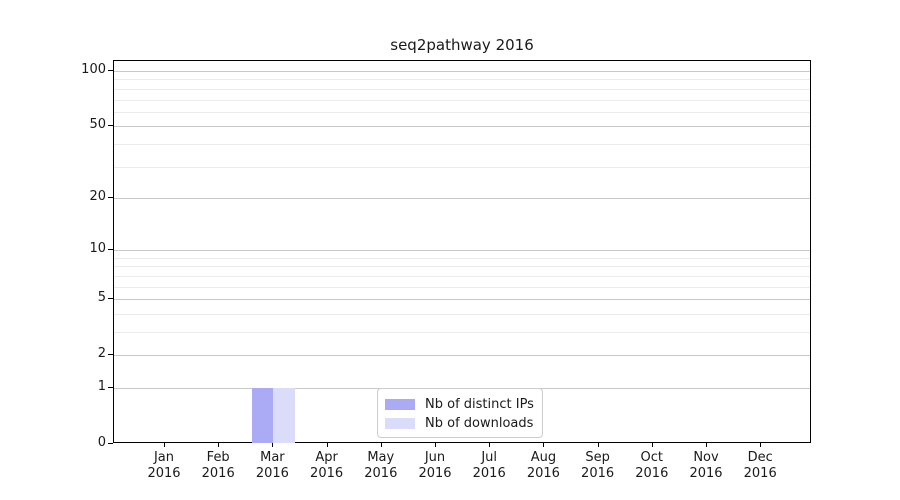  What do you see at coordinates (262, 415) in the screenshot?
I see `bar-distinct-ips` at bounding box center [262, 415].